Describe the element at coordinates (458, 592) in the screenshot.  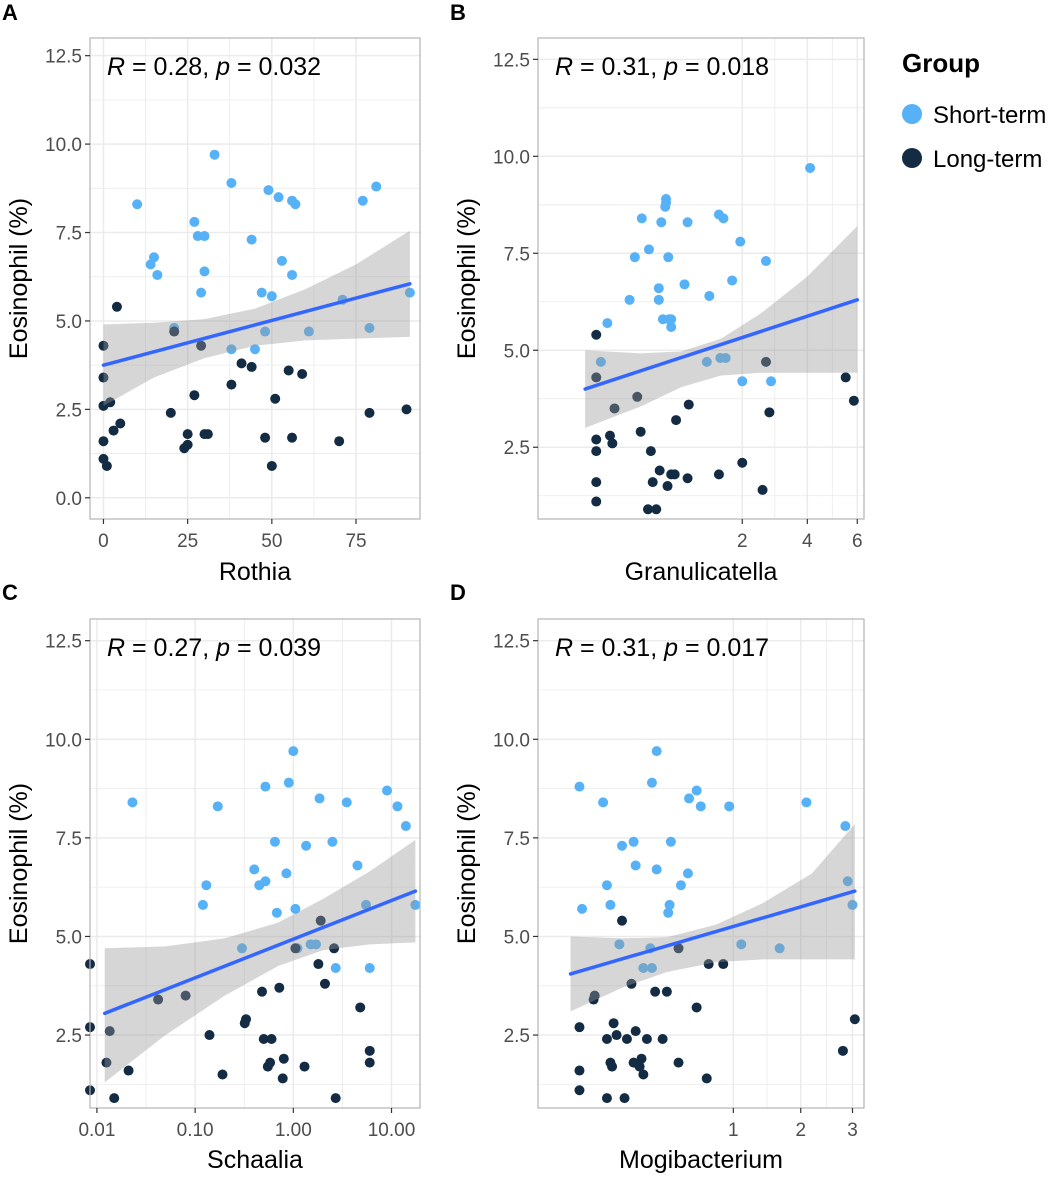
I see `panel-d-tag: D` at that location.